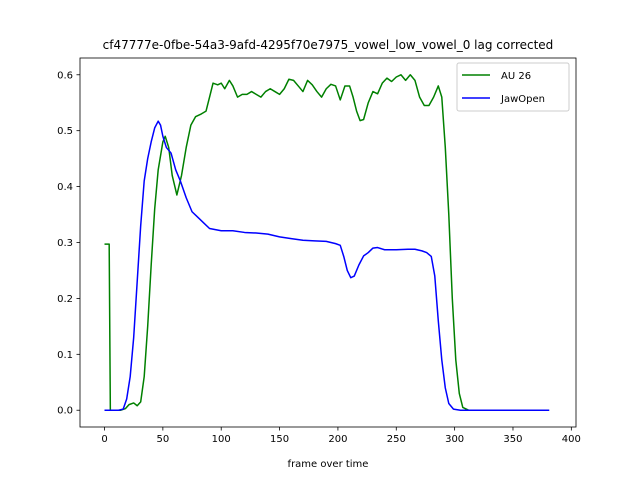  Describe the element at coordinates (221, 439) in the screenshot. I see `x-tick-label: 100` at that location.